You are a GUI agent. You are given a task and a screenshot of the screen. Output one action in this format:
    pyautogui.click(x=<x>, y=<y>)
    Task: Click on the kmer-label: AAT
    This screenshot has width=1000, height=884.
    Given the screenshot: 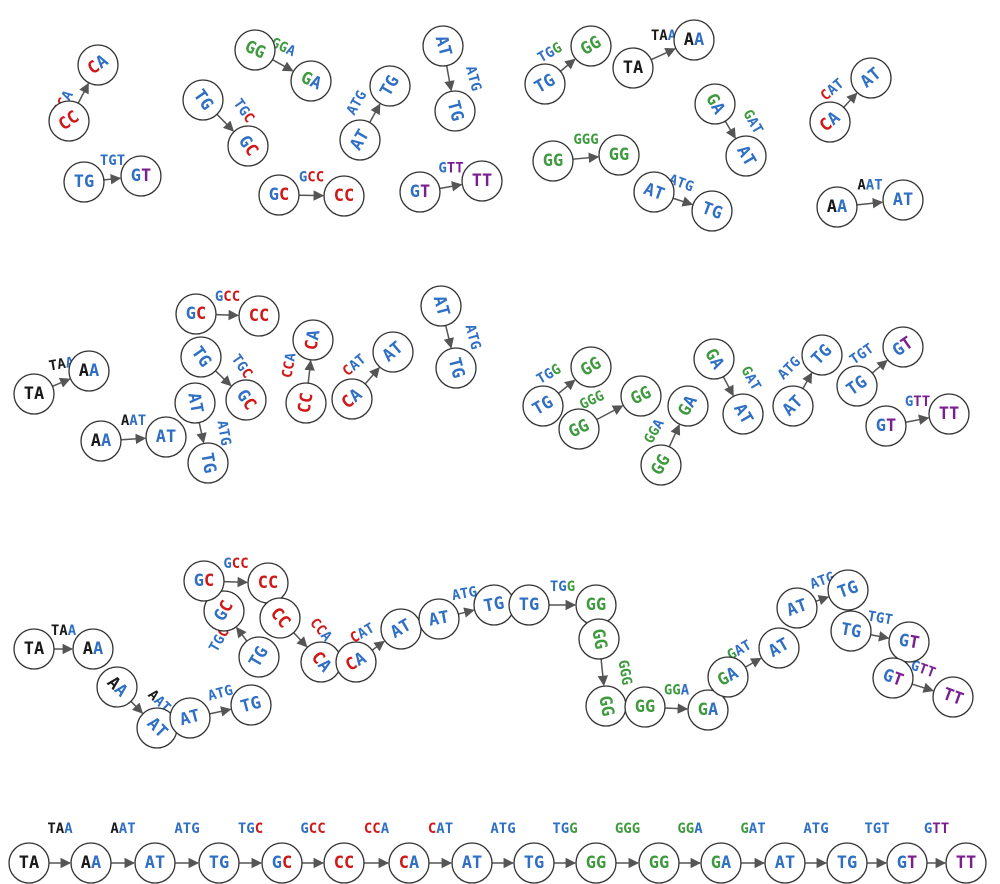 What is the action you would take?
    pyautogui.click(x=122, y=829)
    